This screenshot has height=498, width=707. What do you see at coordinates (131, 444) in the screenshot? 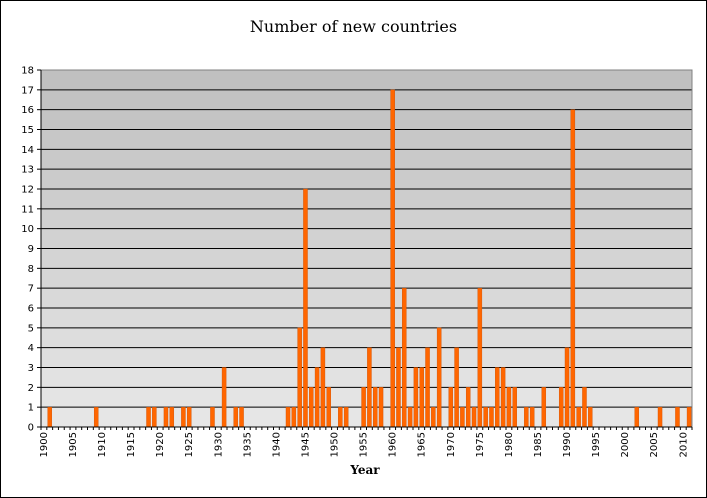
I see `x-tick-label: 1915` at bounding box center [131, 444].